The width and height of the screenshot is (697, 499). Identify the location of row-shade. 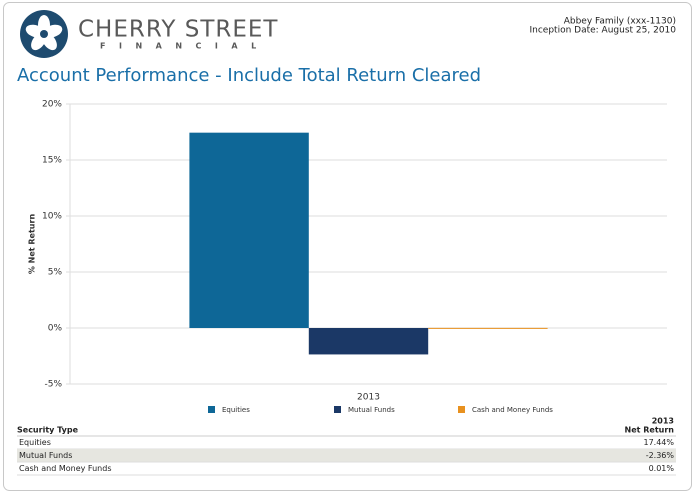
(346, 455).